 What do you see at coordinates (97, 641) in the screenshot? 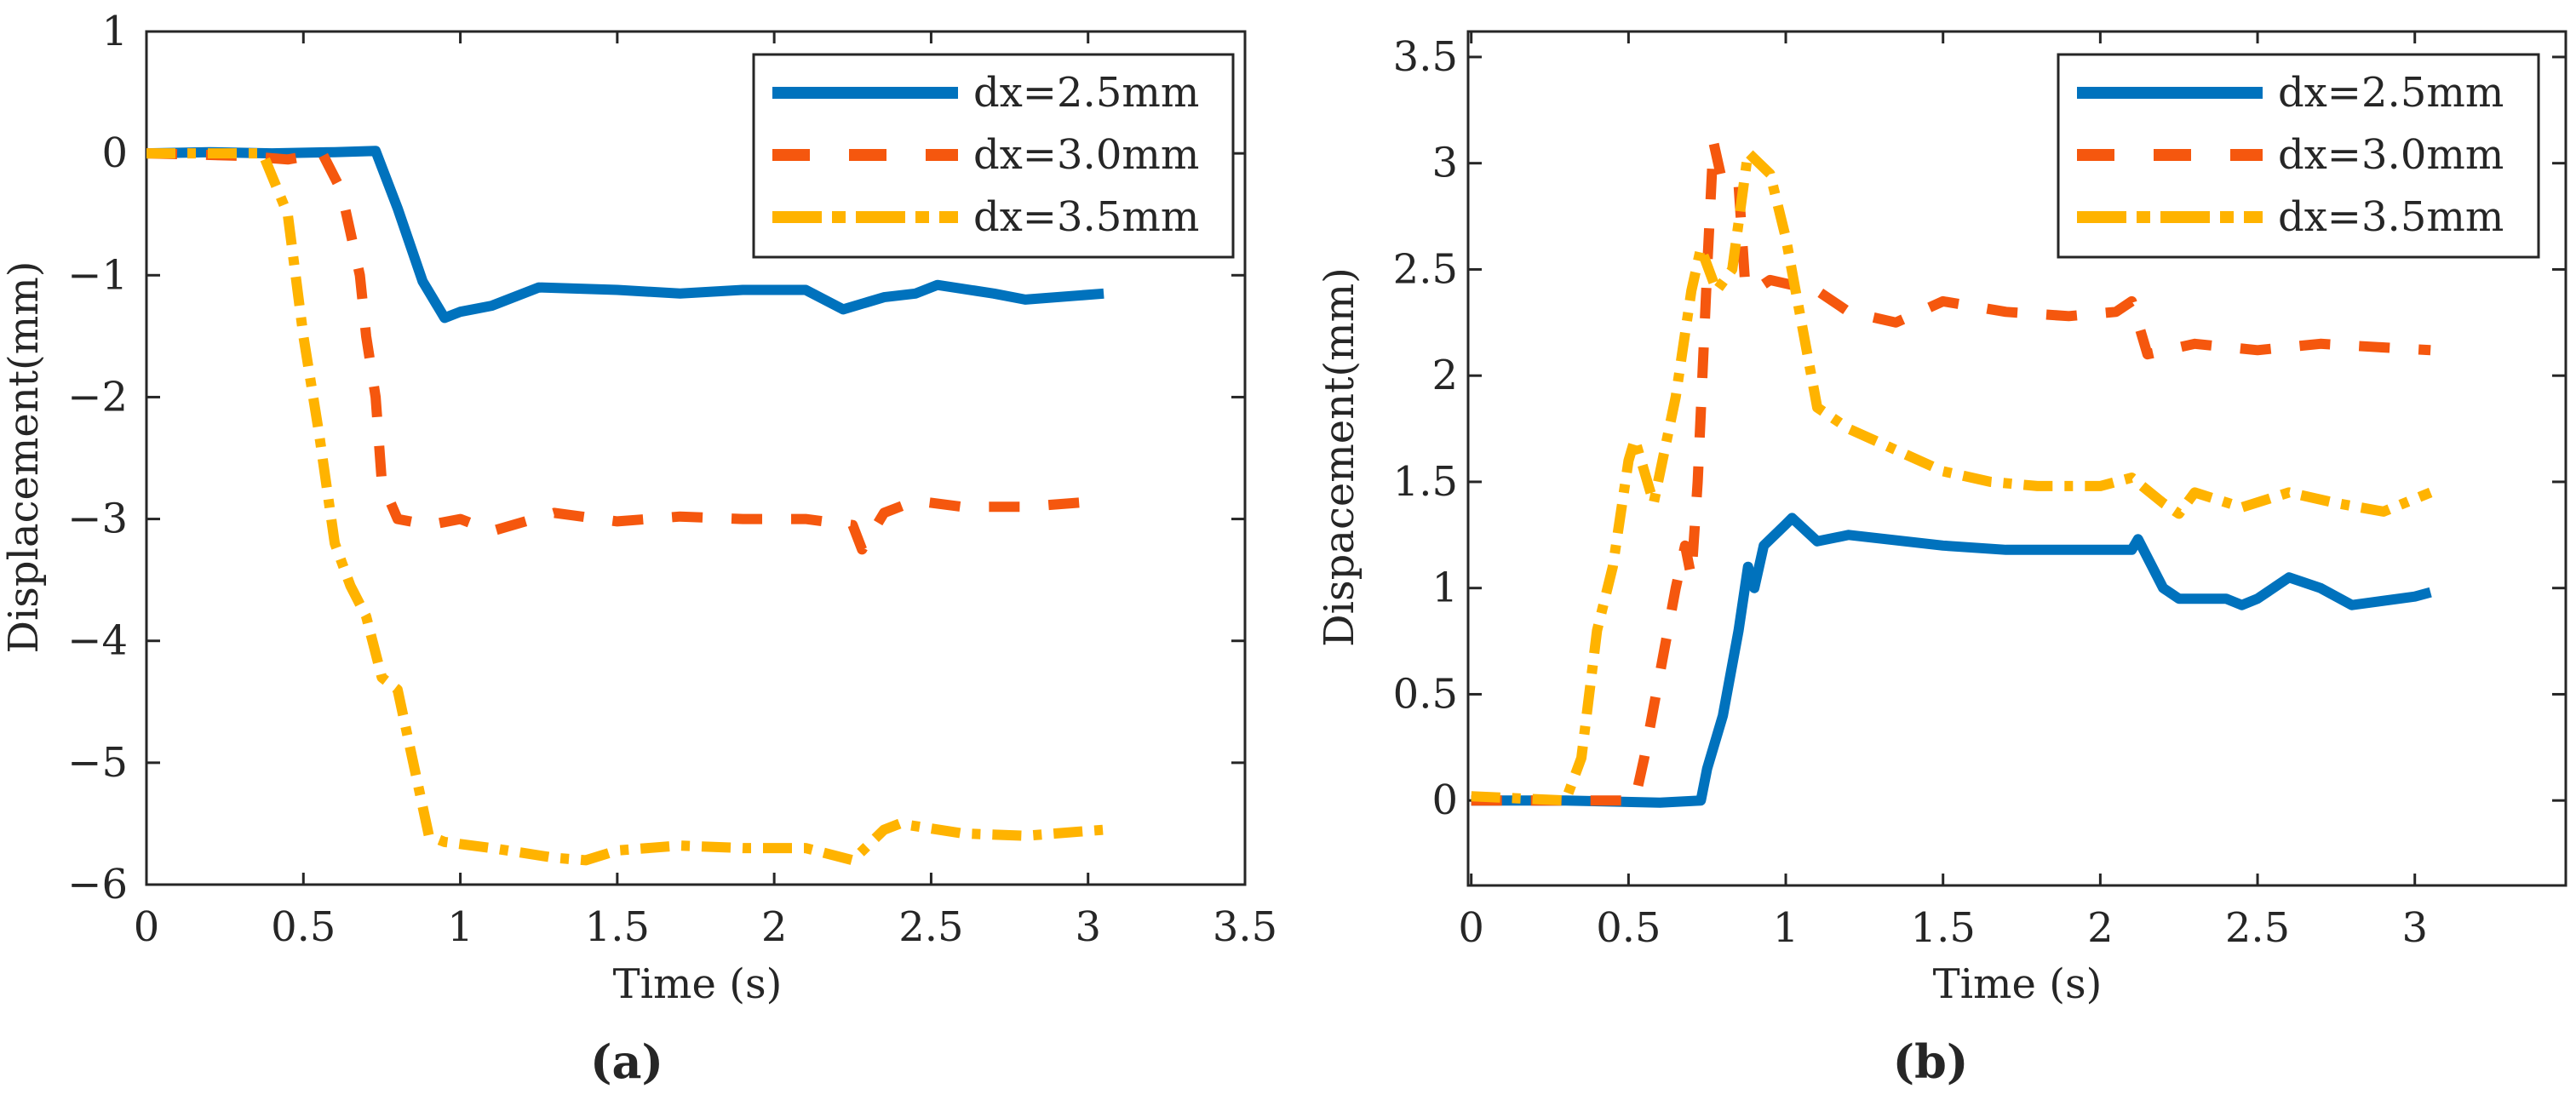
I see `y-tick-label: −4` at bounding box center [97, 641].